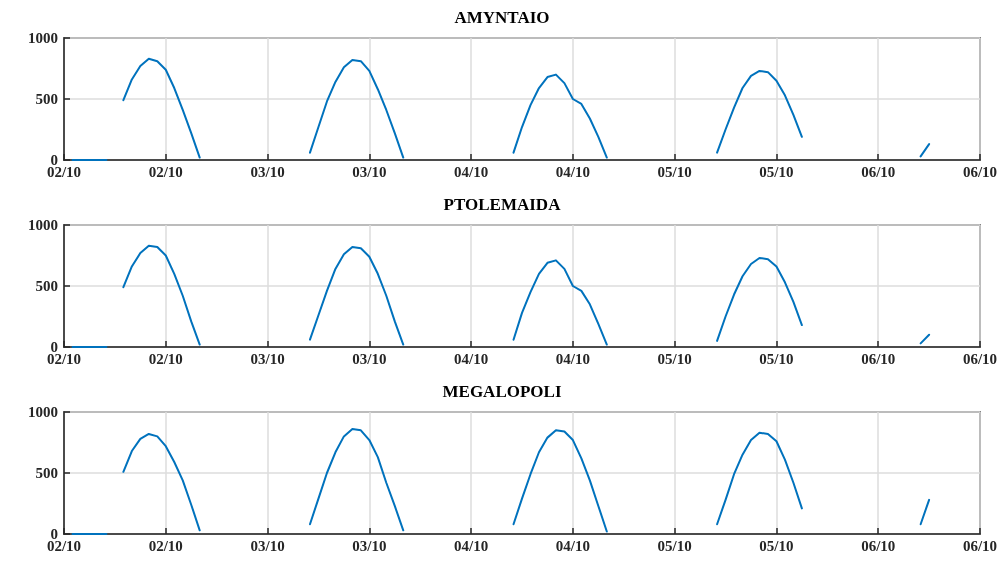 The width and height of the screenshot is (1004, 562). I want to click on chart-title: MEGALOPOLI, so click(502, 391).